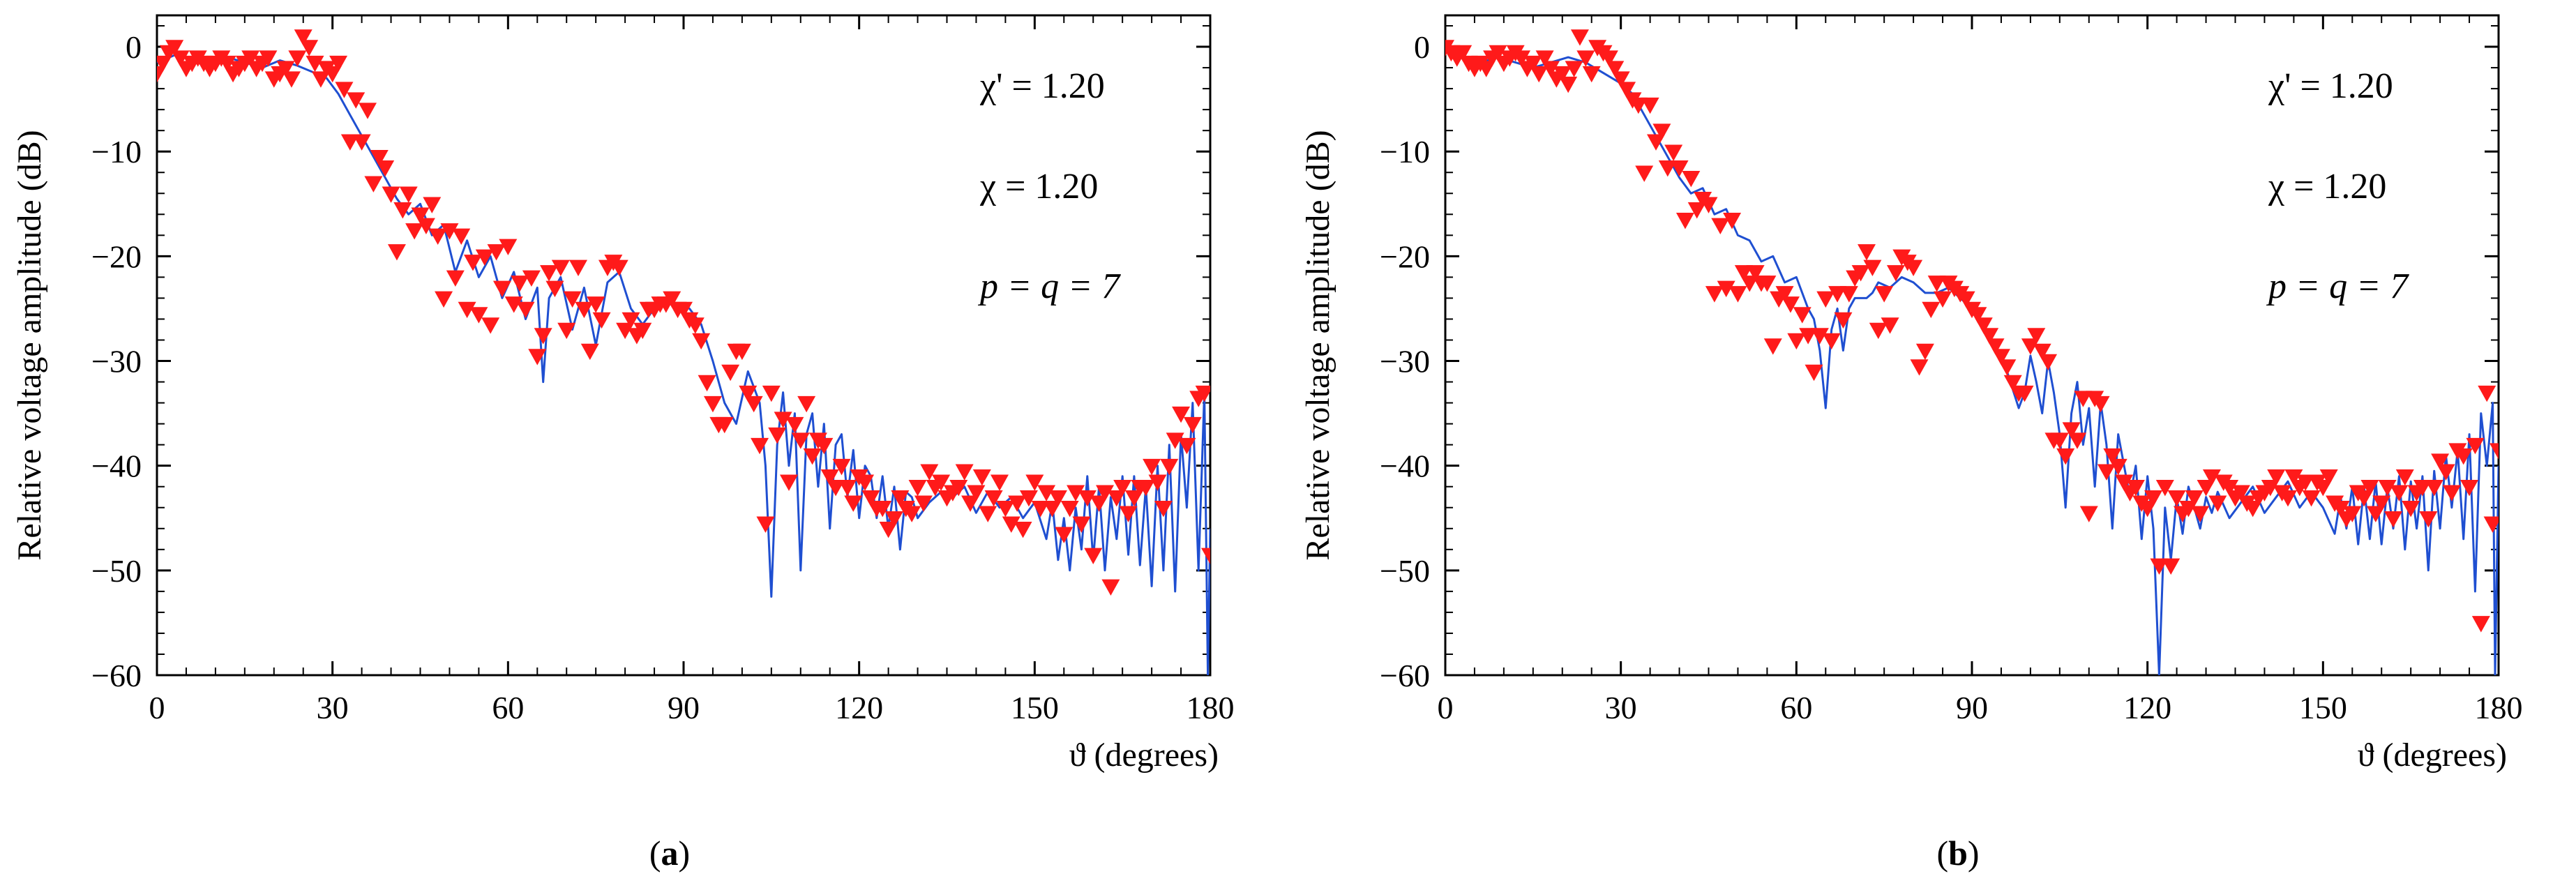 This screenshot has height=890, width=2576. I want to click on y-axis-title: Relative voltage amplitude (dB), so click(1318, 345).